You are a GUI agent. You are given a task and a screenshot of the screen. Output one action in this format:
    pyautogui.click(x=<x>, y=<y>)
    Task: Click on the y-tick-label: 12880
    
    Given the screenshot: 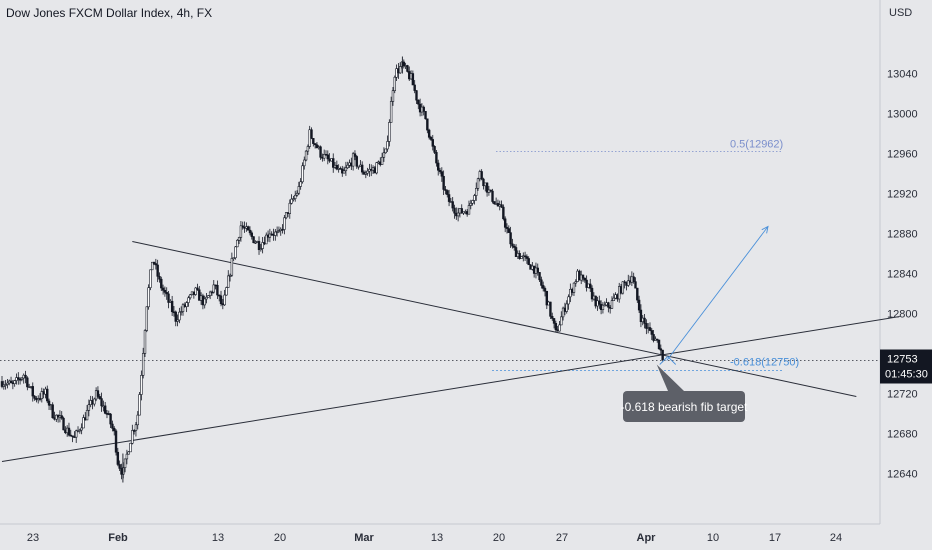 What is the action you would take?
    pyautogui.click(x=902, y=235)
    